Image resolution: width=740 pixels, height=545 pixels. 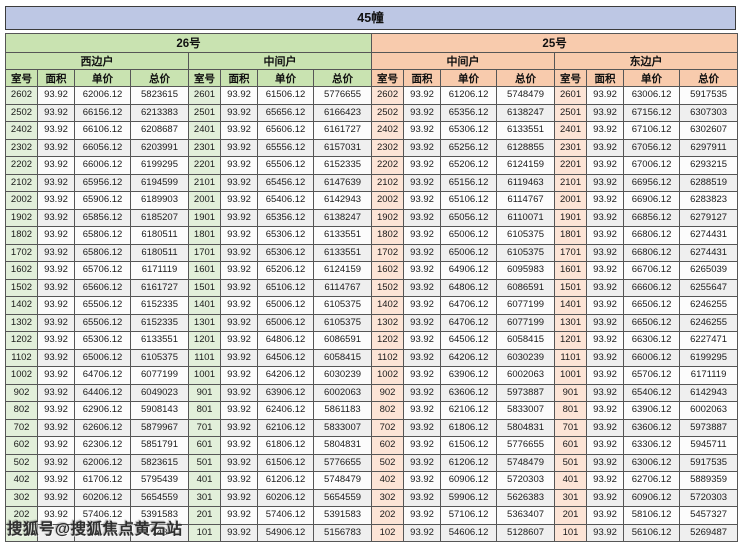 I want to click on room-cell: 1602, so click(x=21, y=270).